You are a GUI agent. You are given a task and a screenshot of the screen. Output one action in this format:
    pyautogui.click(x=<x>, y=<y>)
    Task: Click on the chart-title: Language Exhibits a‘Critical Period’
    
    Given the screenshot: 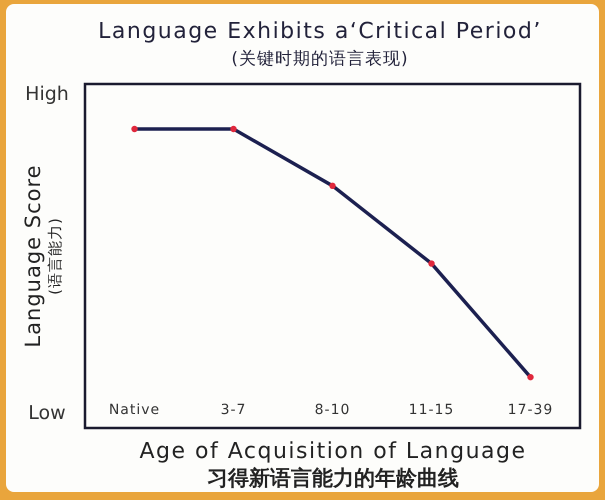 What is the action you would take?
    pyautogui.click(x=320, y=31)
    